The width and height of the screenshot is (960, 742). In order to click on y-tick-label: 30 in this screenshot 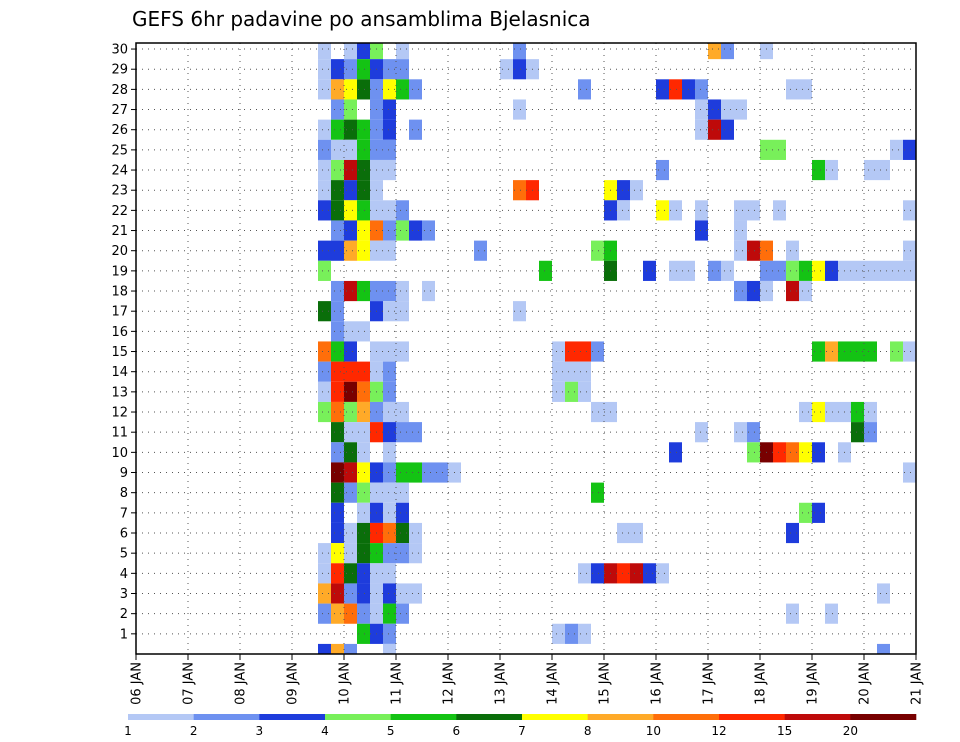, I will do `click(119, 50)`.